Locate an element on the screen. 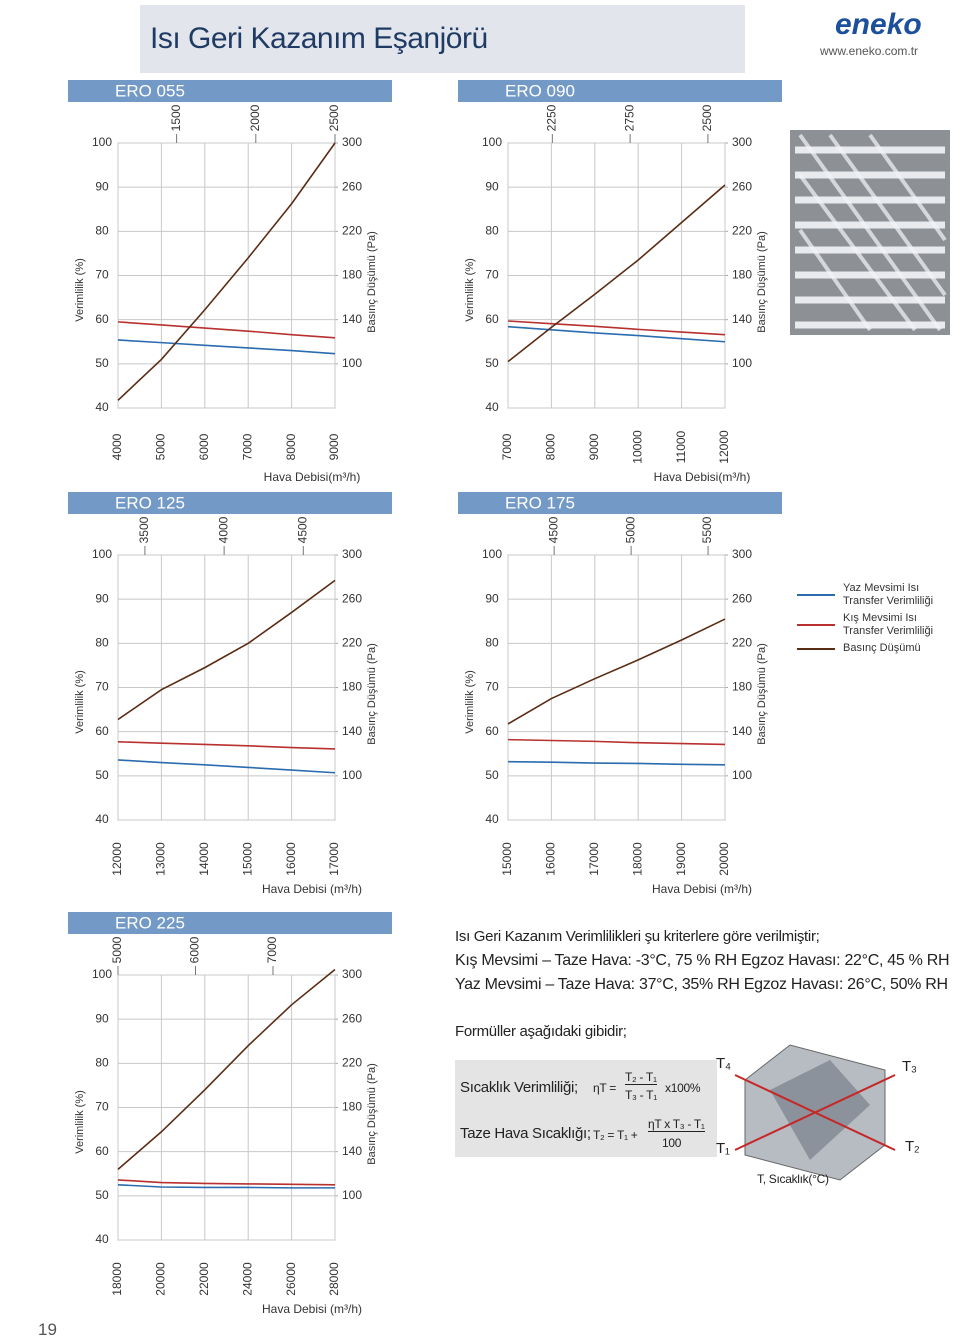 Image resolution: width=960 pixels, height=1340 pixels. chart-title: ERO 225 is located at coordinates (150, 922).